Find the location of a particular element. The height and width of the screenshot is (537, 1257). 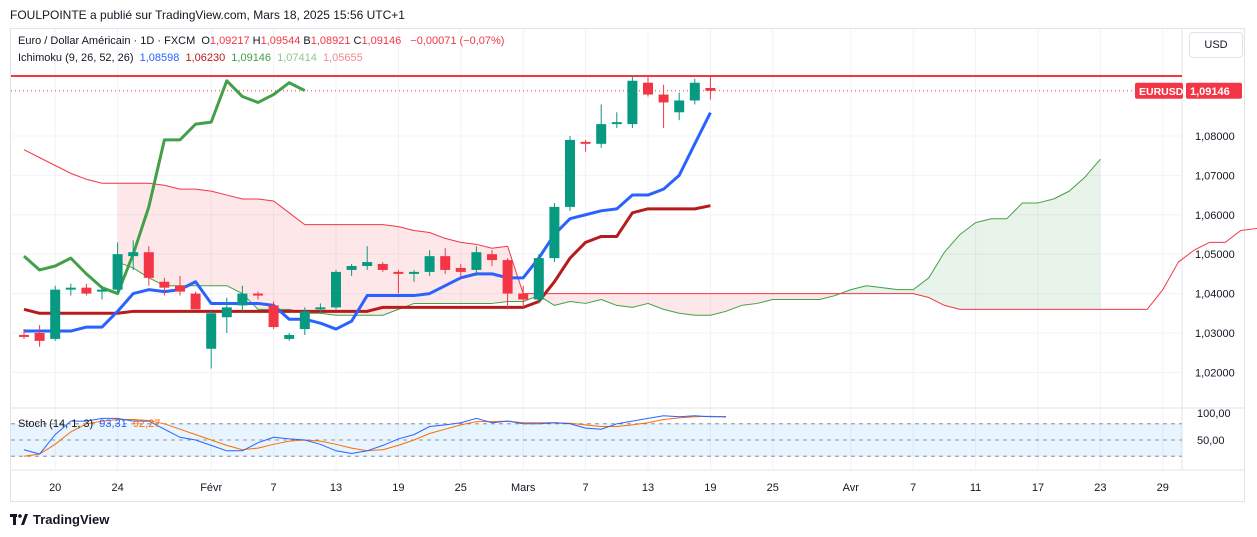

tradingview-logo-icon is located at coordinates (19, 519).